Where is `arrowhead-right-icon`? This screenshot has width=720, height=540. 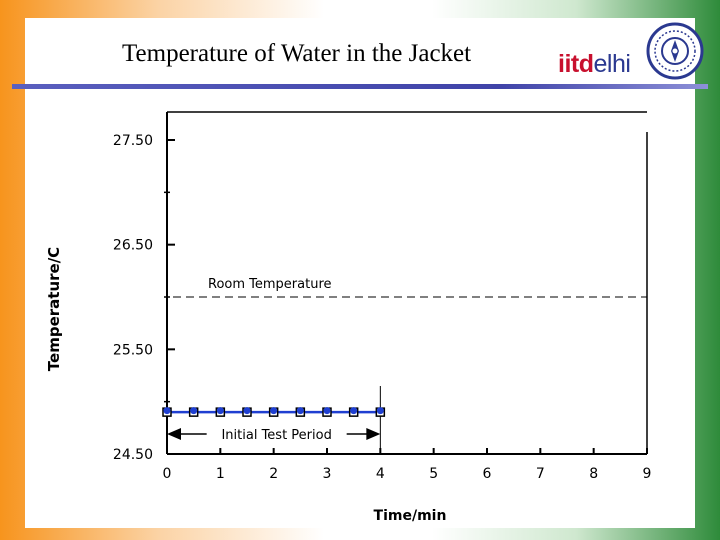
arrowhead-right-icon is located at coordinates (373, 434).